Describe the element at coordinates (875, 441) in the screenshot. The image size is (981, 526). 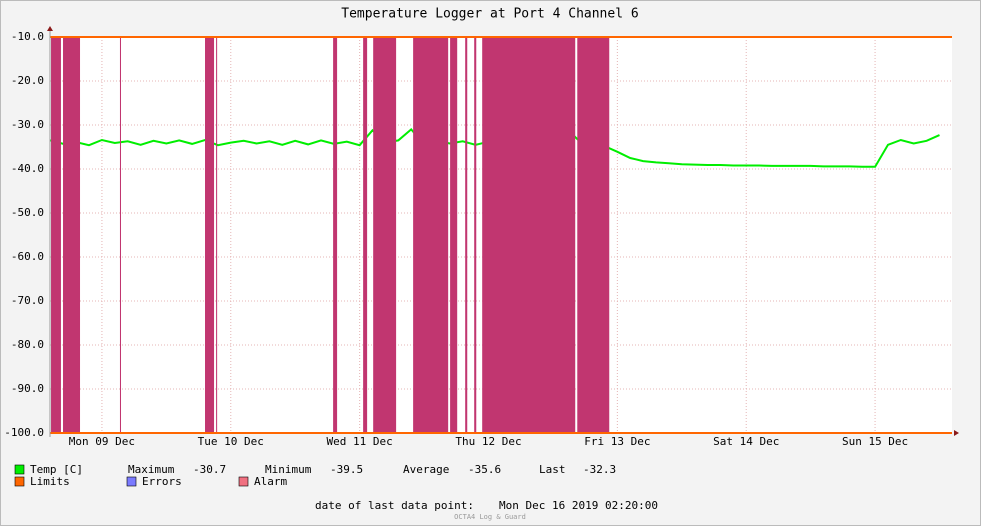
I see `x-tick-label: Sun 15 Dec` at that location.